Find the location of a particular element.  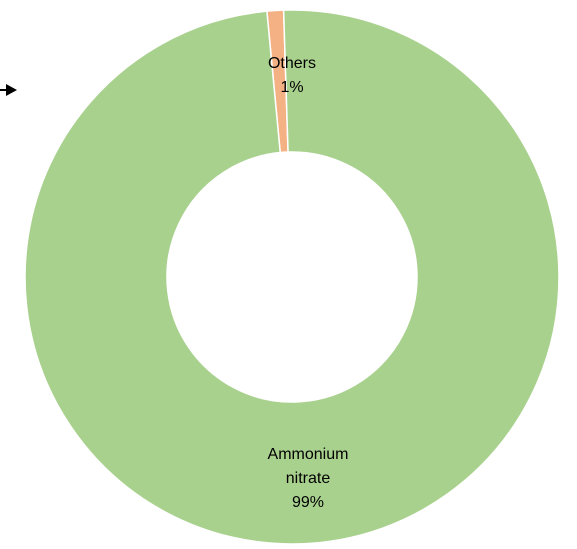

labels-layer: Others 1% Ammonium nitrate 99% is located at coordinates (308, 283).